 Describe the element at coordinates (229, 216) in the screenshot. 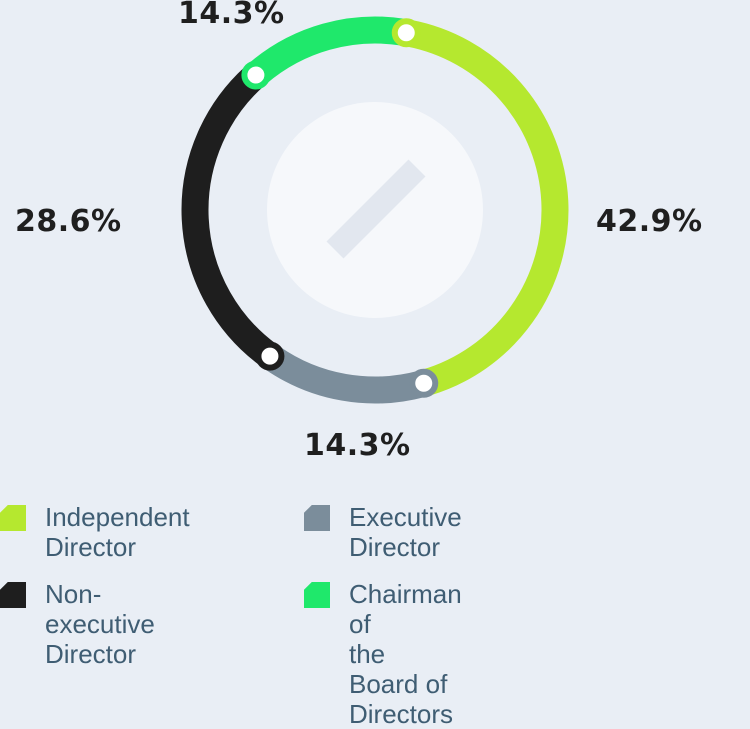

I see `slice-non-executive-director` at that location.